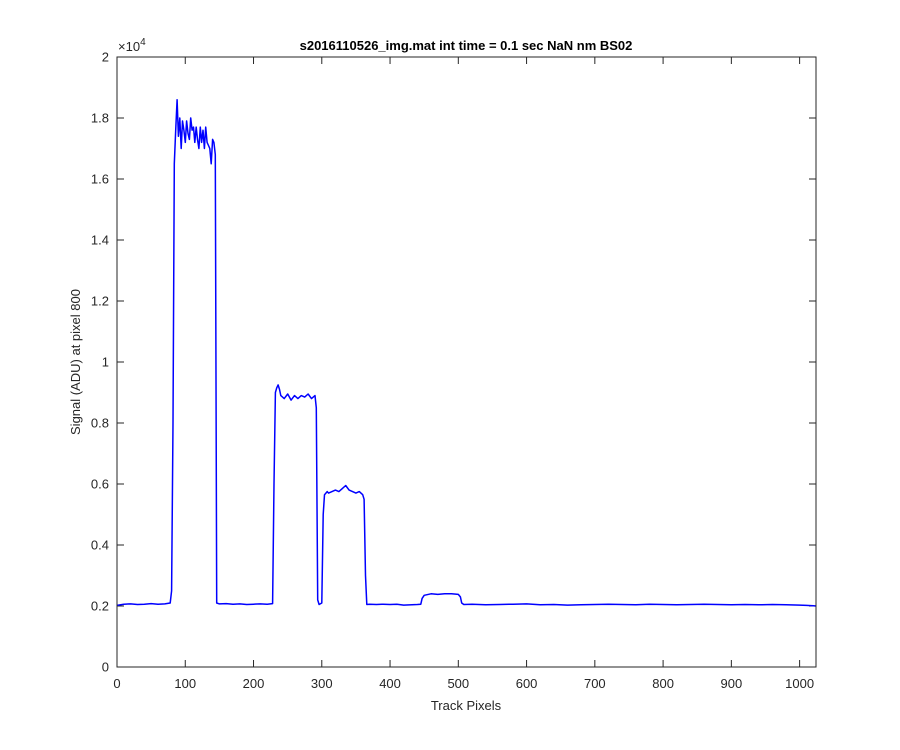 The image size is (900, 750). Describe the element at coordinates (100, 301) in the screenshot. I see `y-tick-label: 1.2` at that location.